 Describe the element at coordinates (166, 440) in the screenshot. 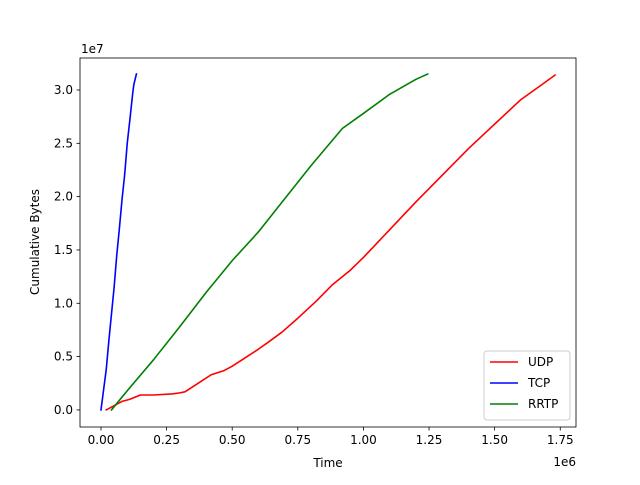

I see `x-tick-label: 0.25` at that location.